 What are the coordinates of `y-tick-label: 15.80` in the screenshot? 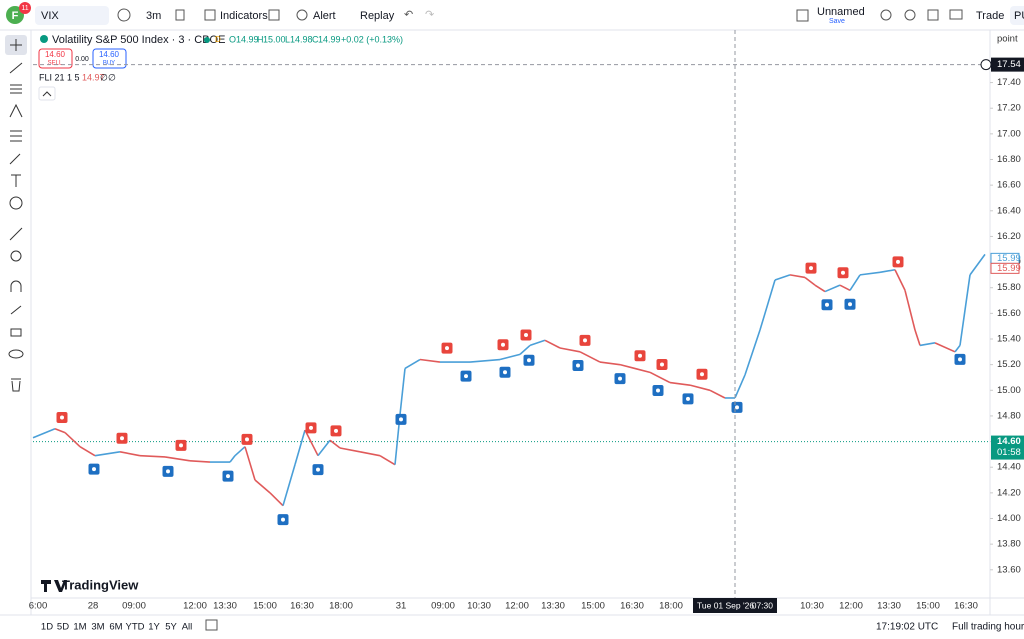 It's located at (1009, 287).